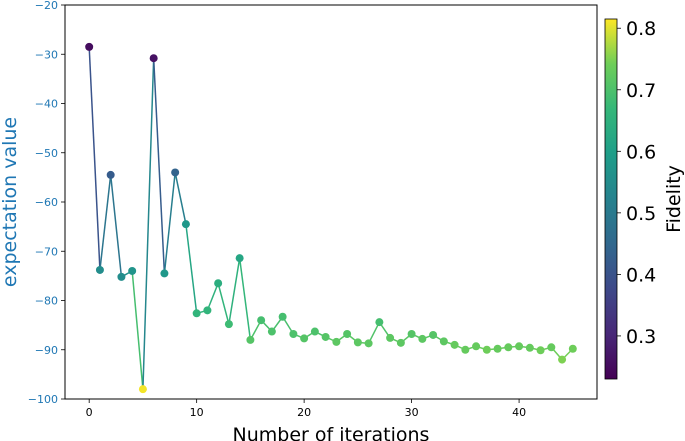 The height and width of the screenshot is (441, 685). What do you see at coordinates (46, 104) in the screenshot?
I see `y-tick-label: −40` at bounding box center [46, 104].